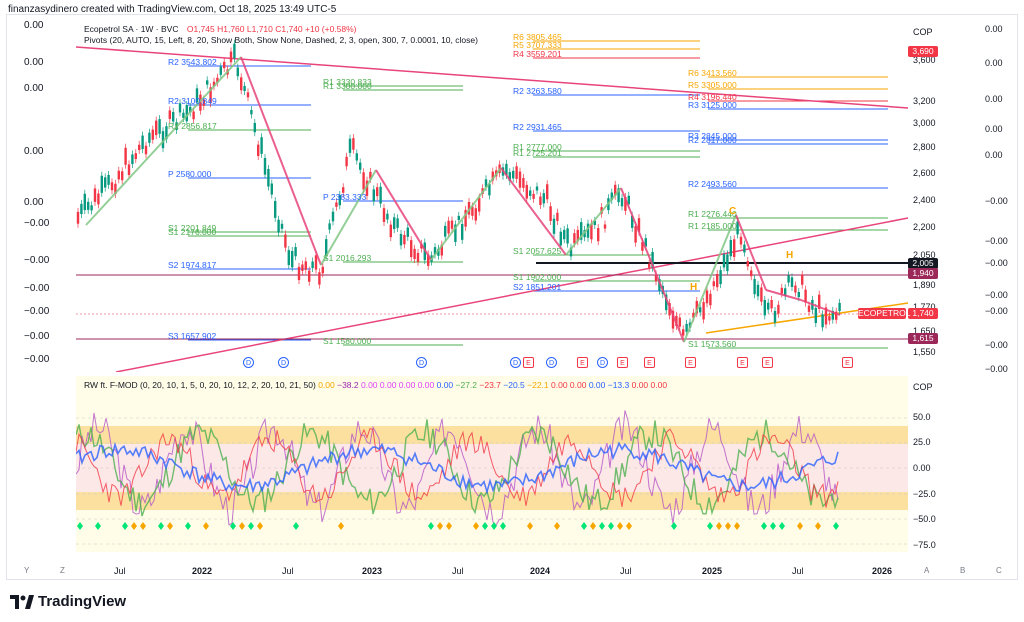  Describe the element at coordinates (577, 385) in the screenshot. I see `osc-value-12: 0.00` at that location.